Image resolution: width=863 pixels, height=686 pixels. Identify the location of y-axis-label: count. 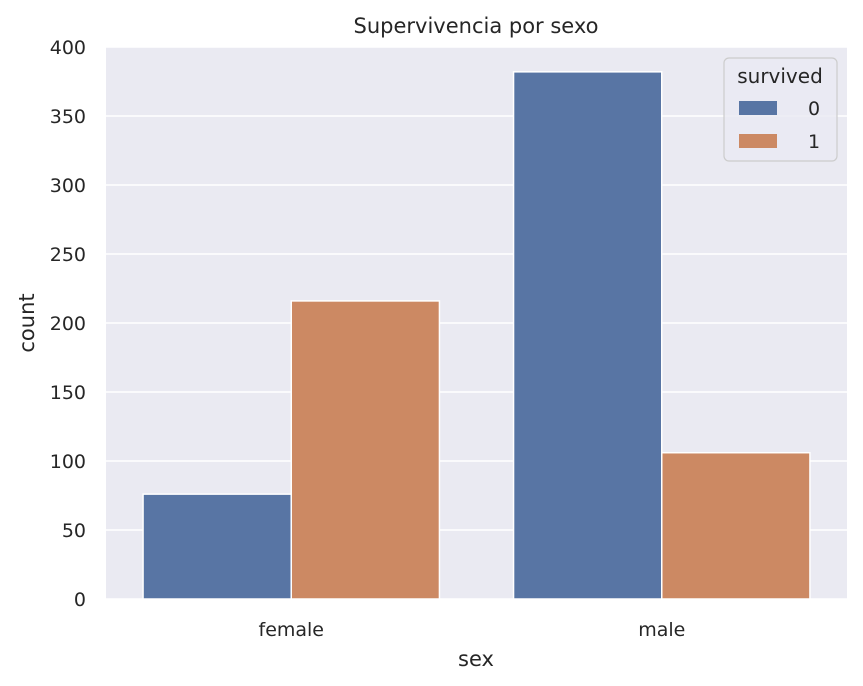
(27, 322).